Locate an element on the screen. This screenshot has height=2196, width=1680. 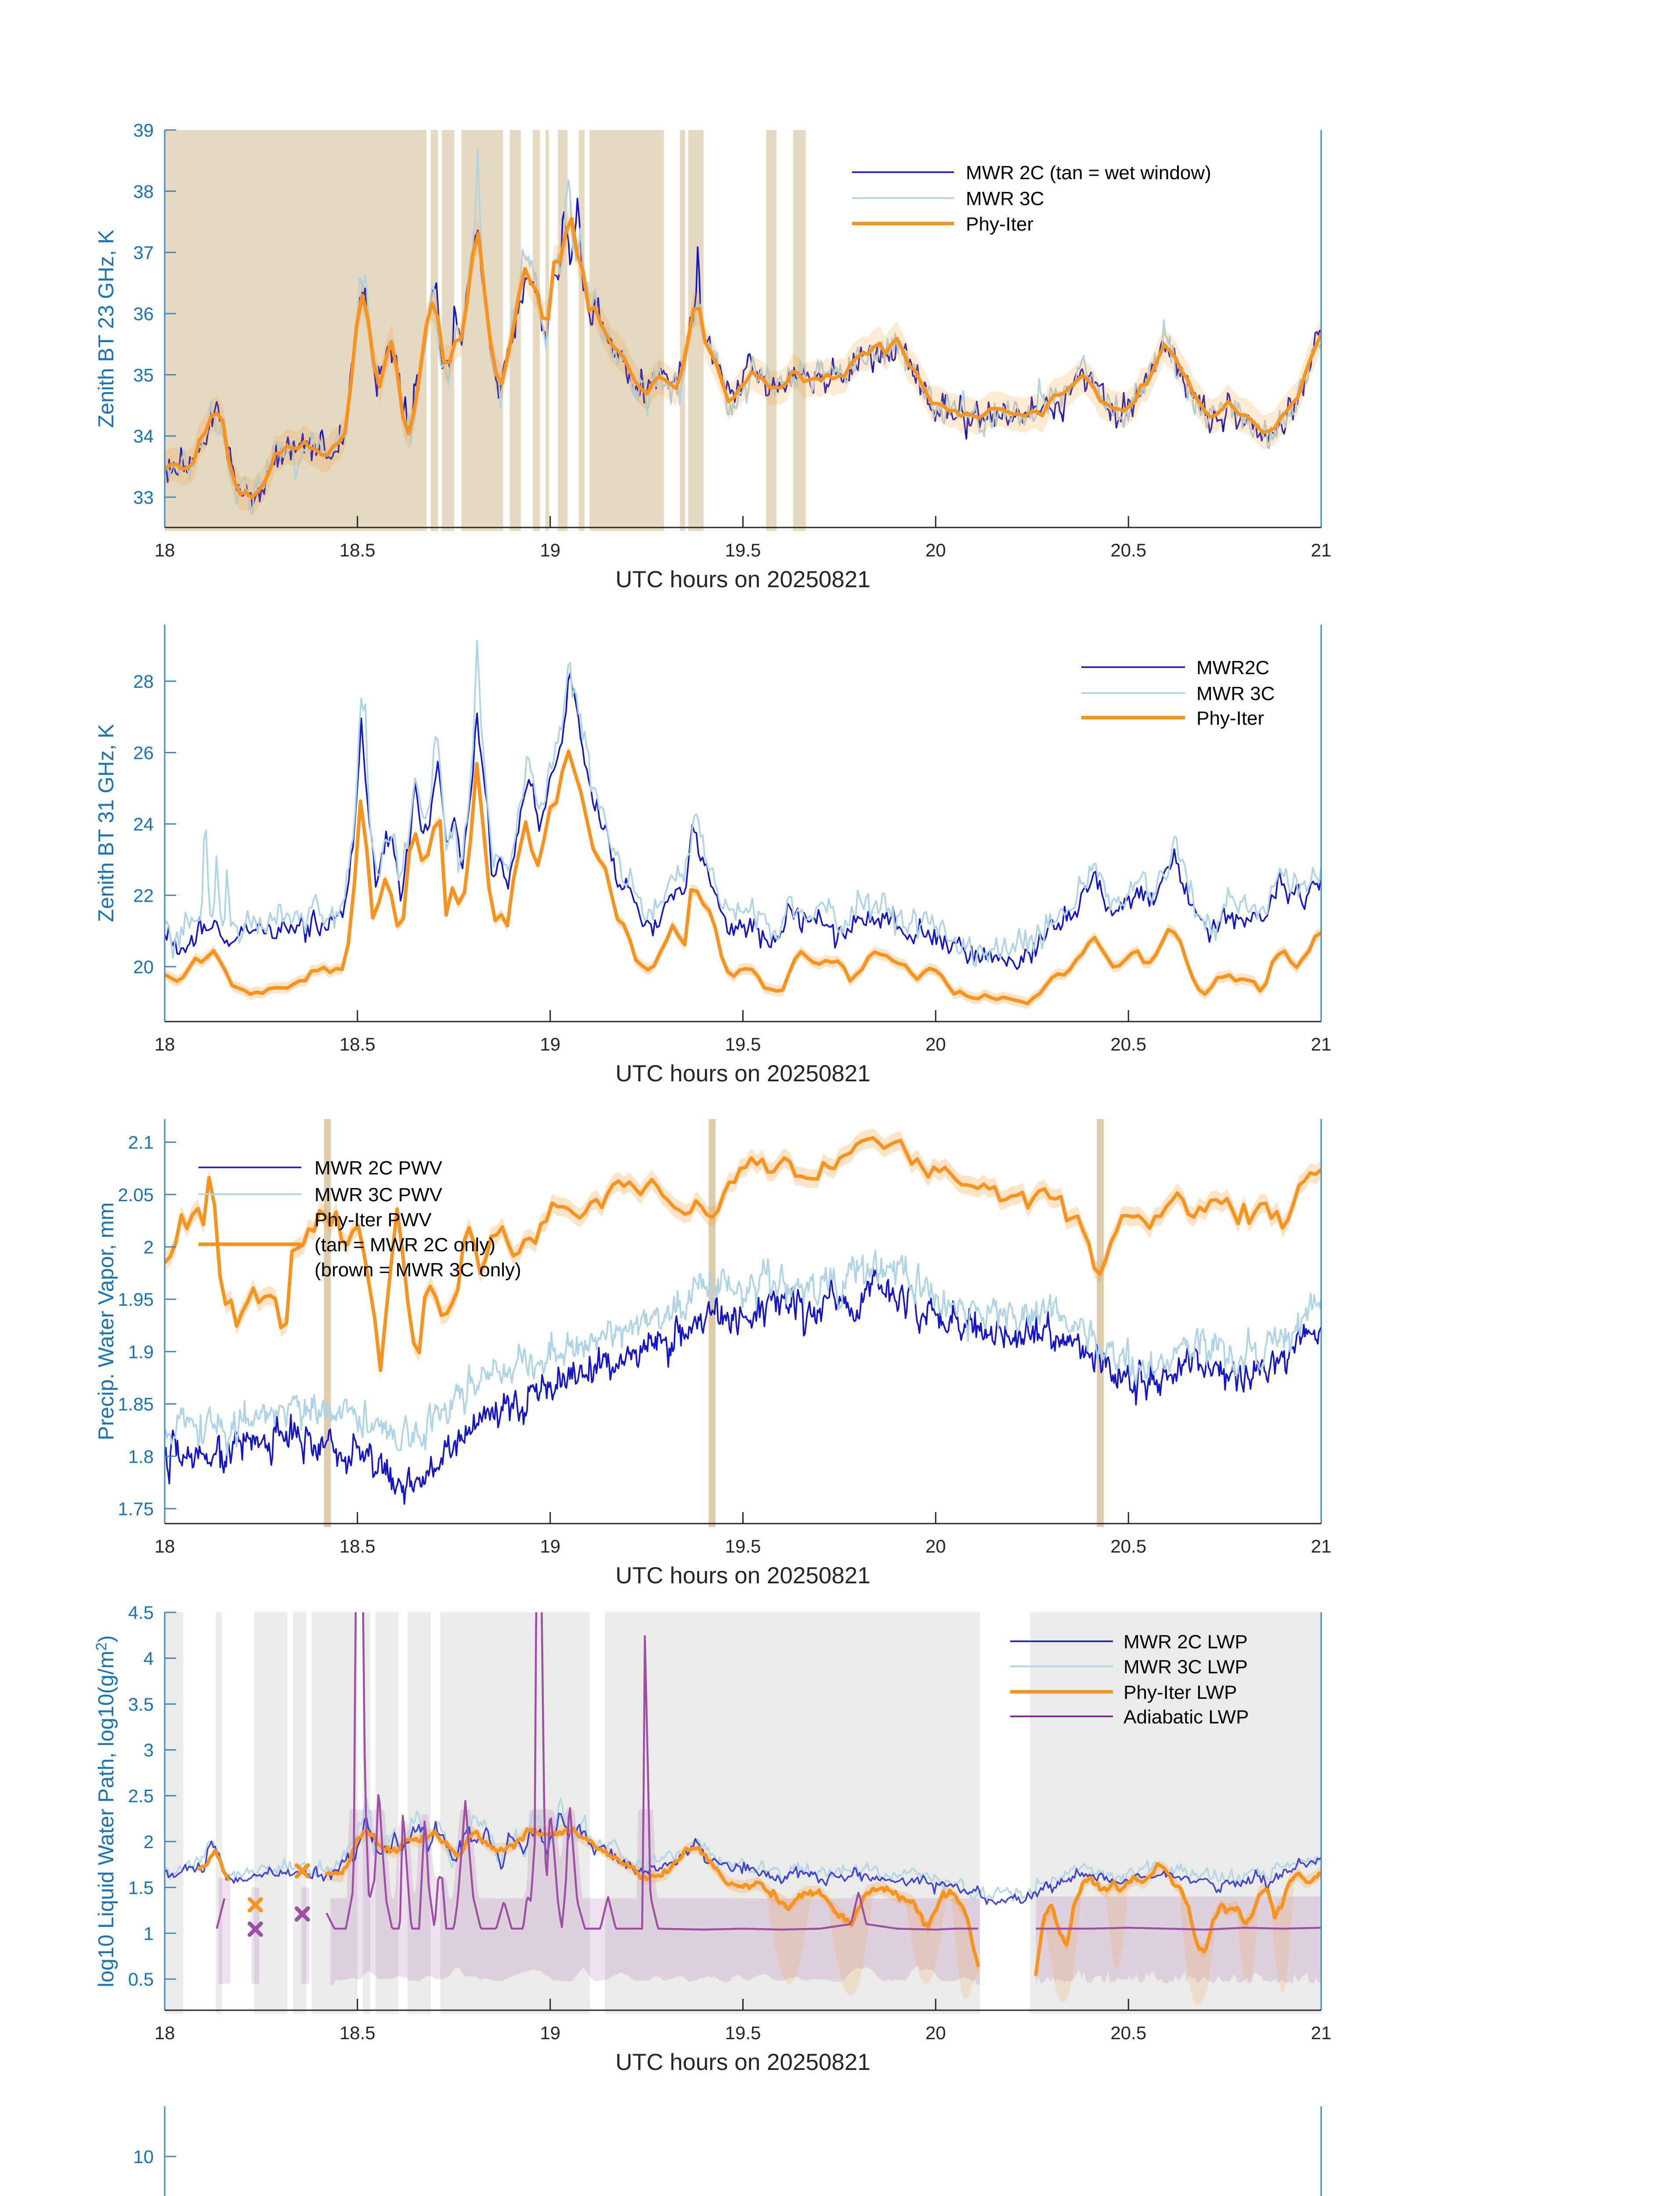
svg-text: 38 is located at coordinates (143, 191).